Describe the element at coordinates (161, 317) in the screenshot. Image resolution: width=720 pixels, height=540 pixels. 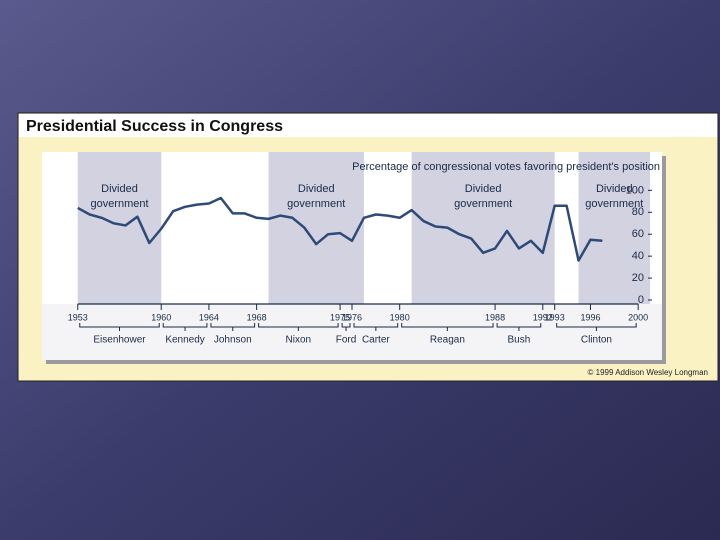
I see `x-tick-label: 1960` at that location.